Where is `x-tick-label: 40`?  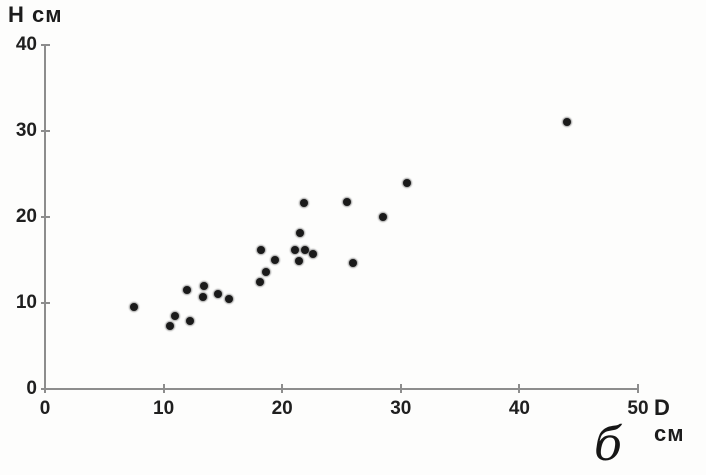
x-tick-label: 40 is located at coordinates (519, 408).